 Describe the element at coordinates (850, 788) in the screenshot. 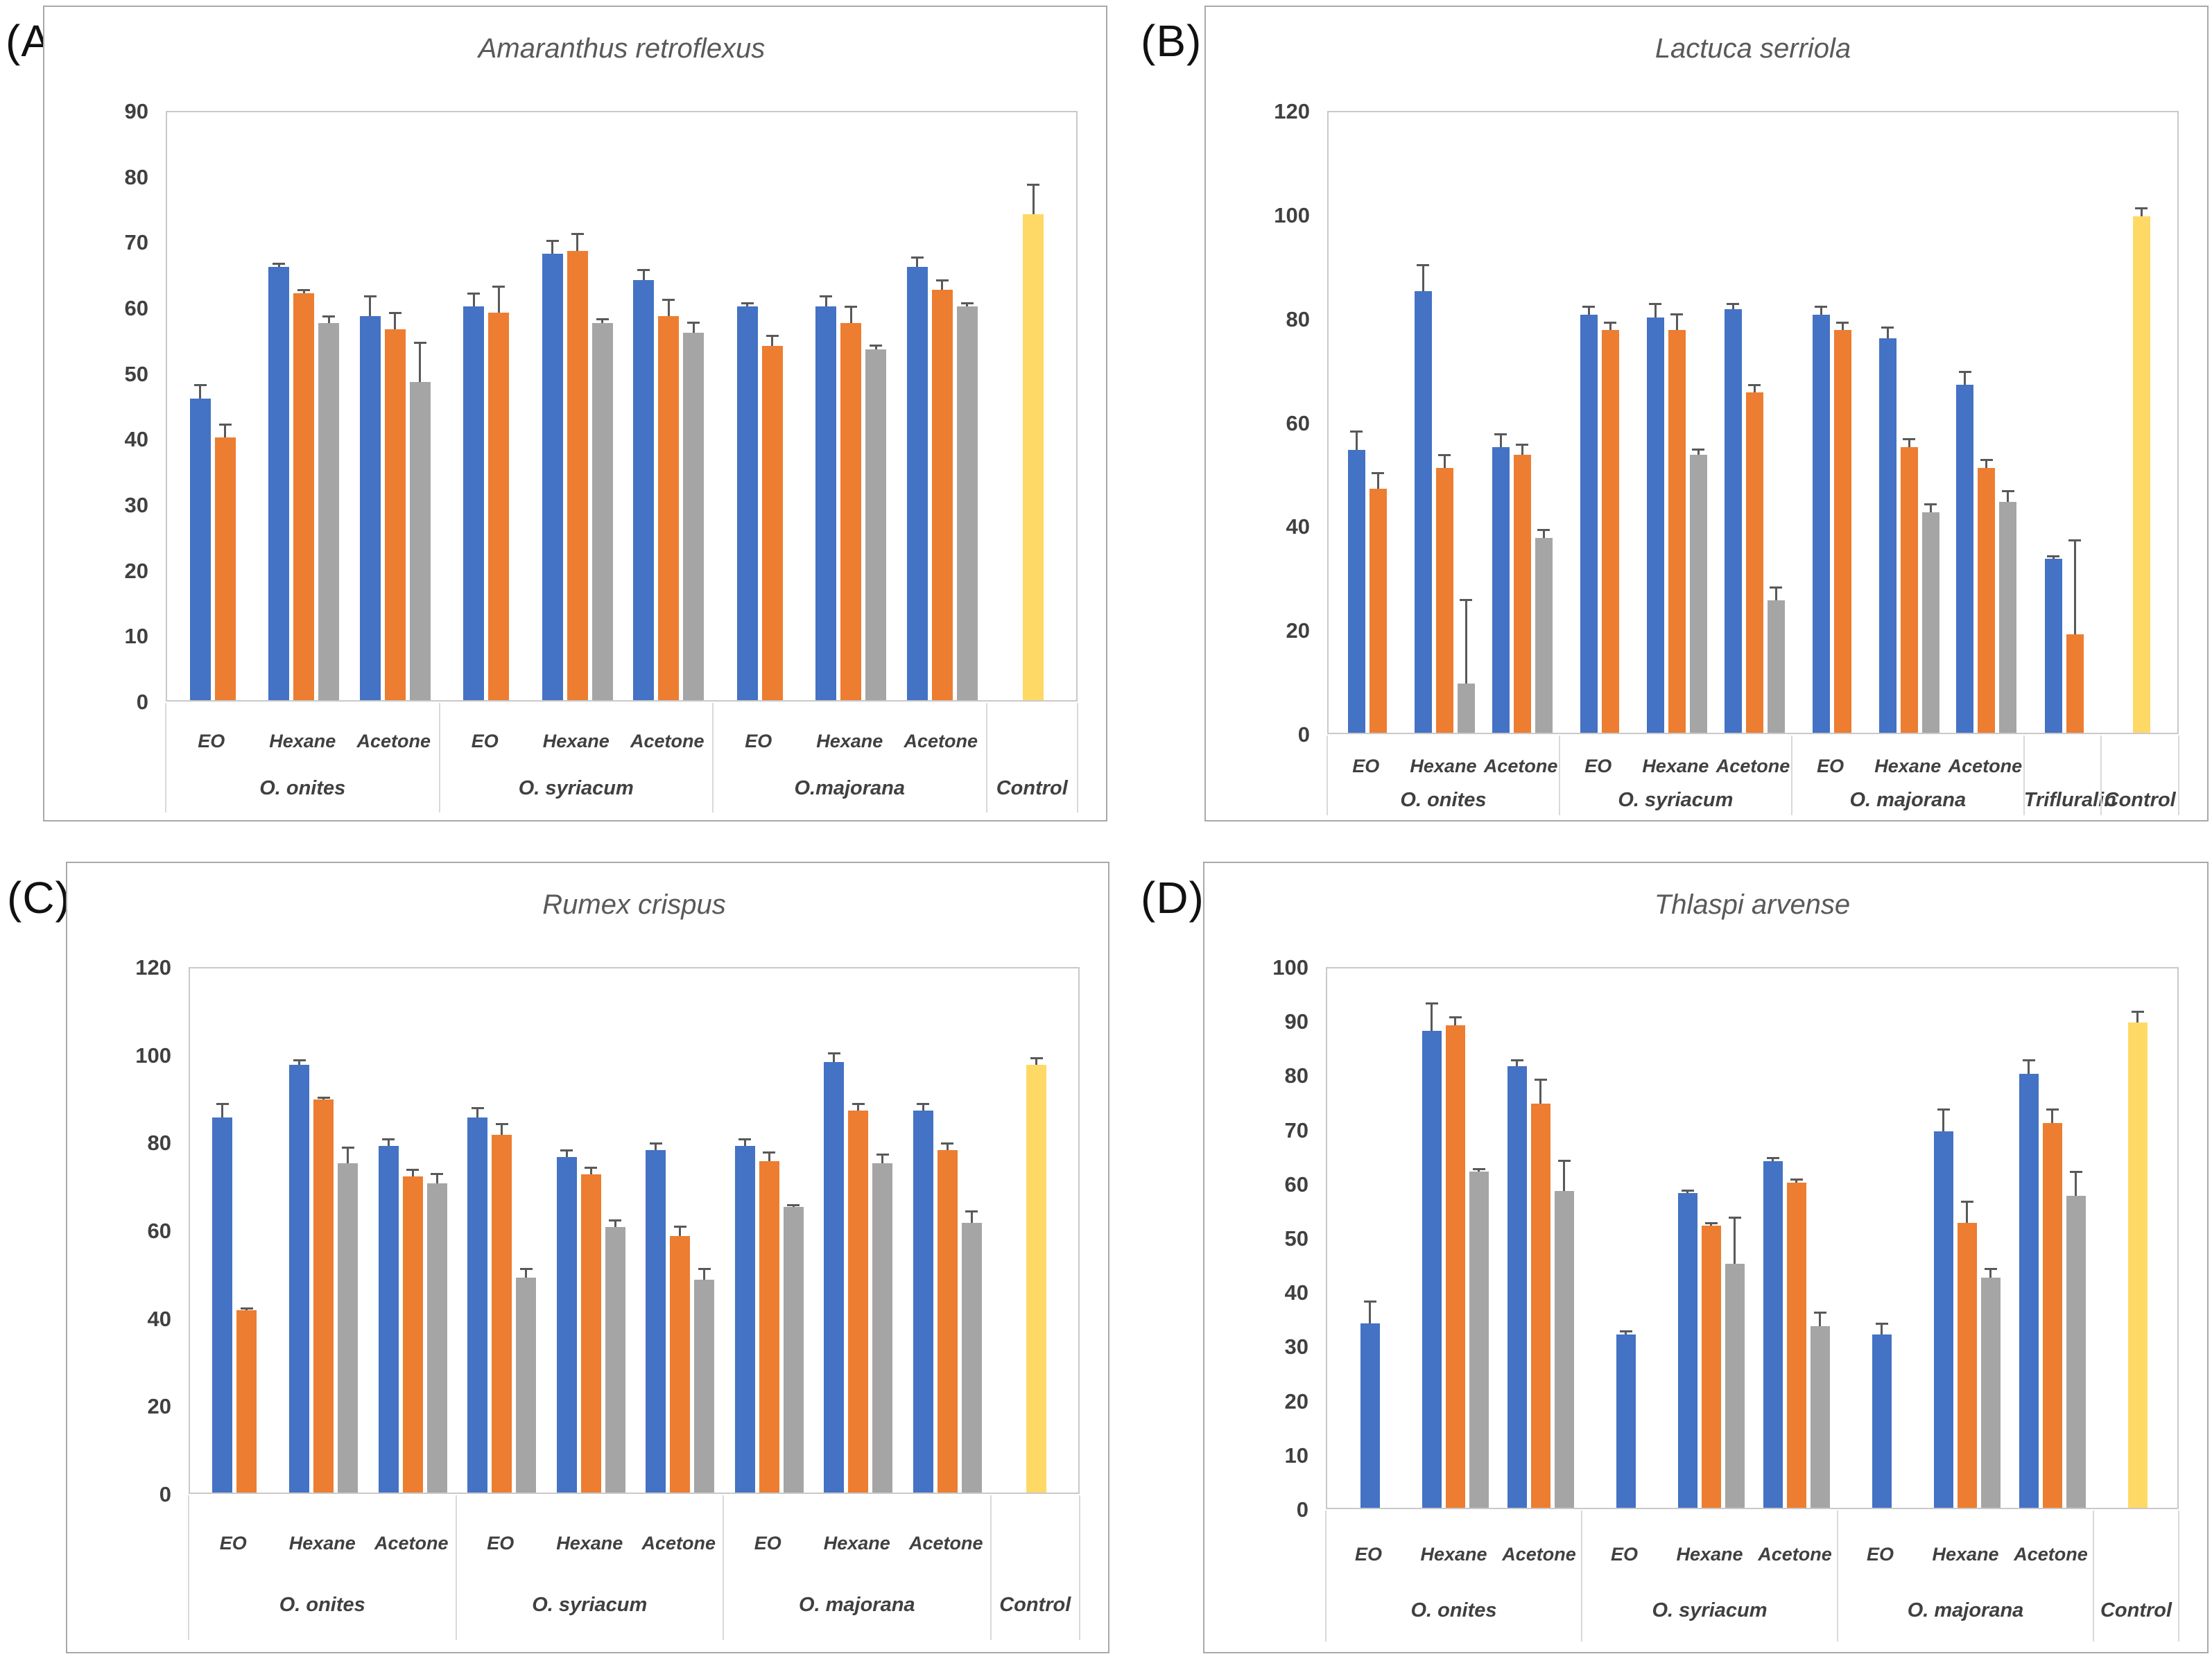

I see `species-label: O.majorana` at that location.